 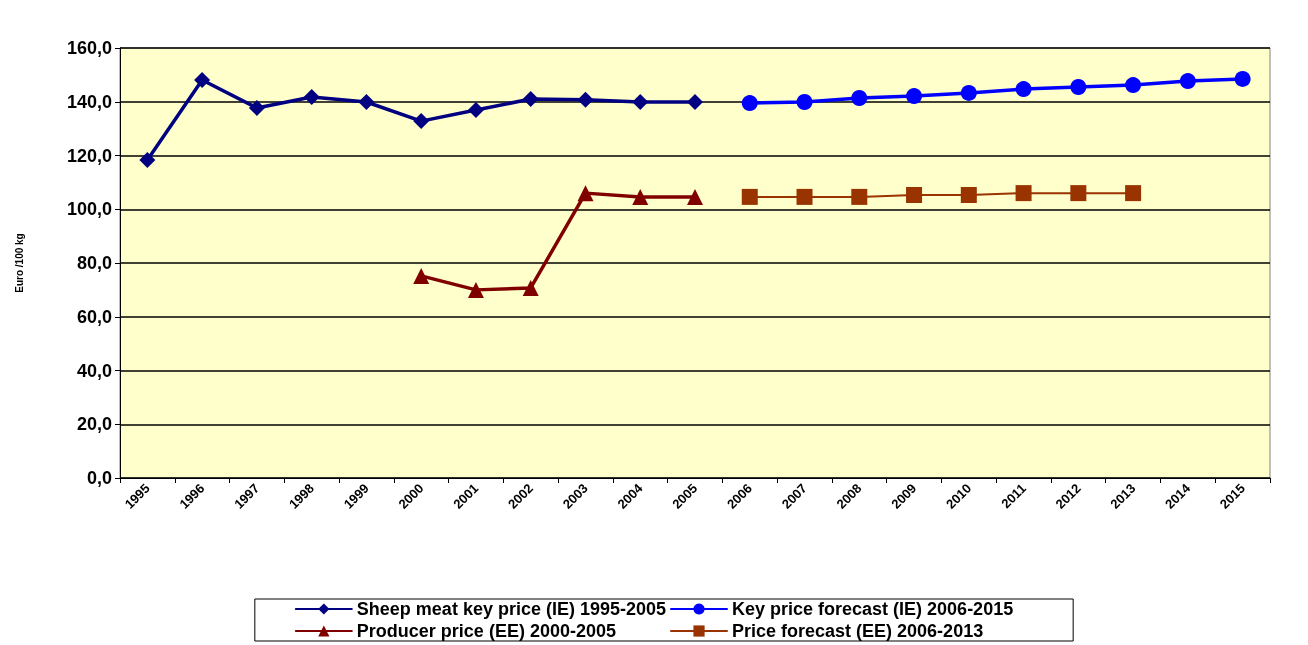 I want to click on y-tick-label: 60,0, so click(x=94, y=316).